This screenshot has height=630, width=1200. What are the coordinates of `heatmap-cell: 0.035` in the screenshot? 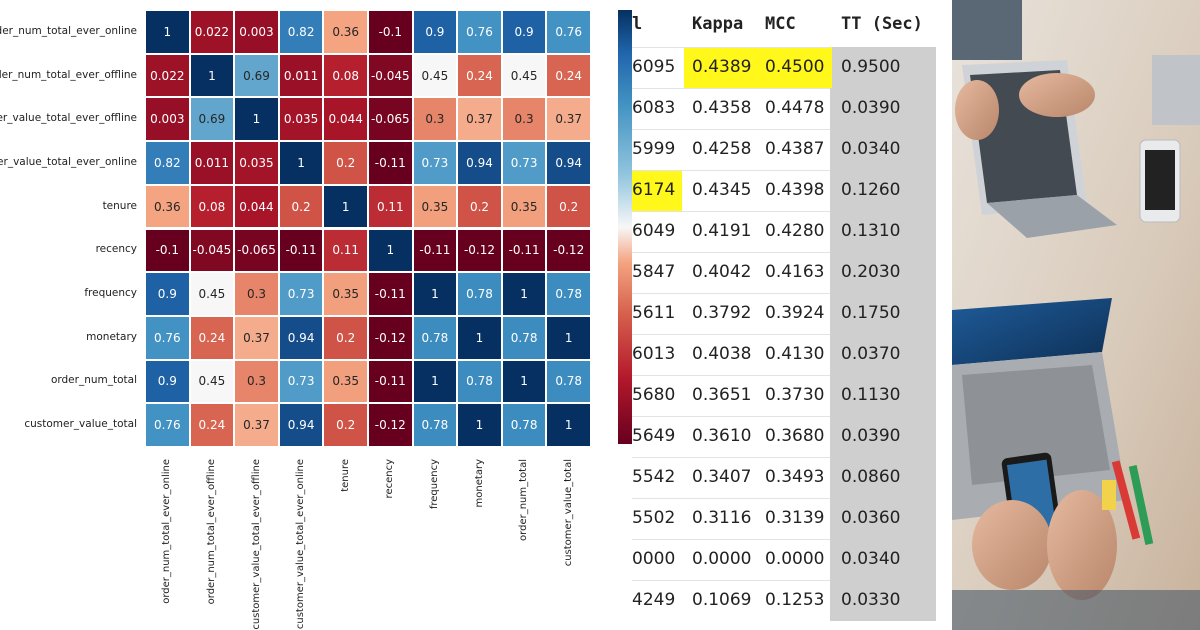 It's located at (301, 119).